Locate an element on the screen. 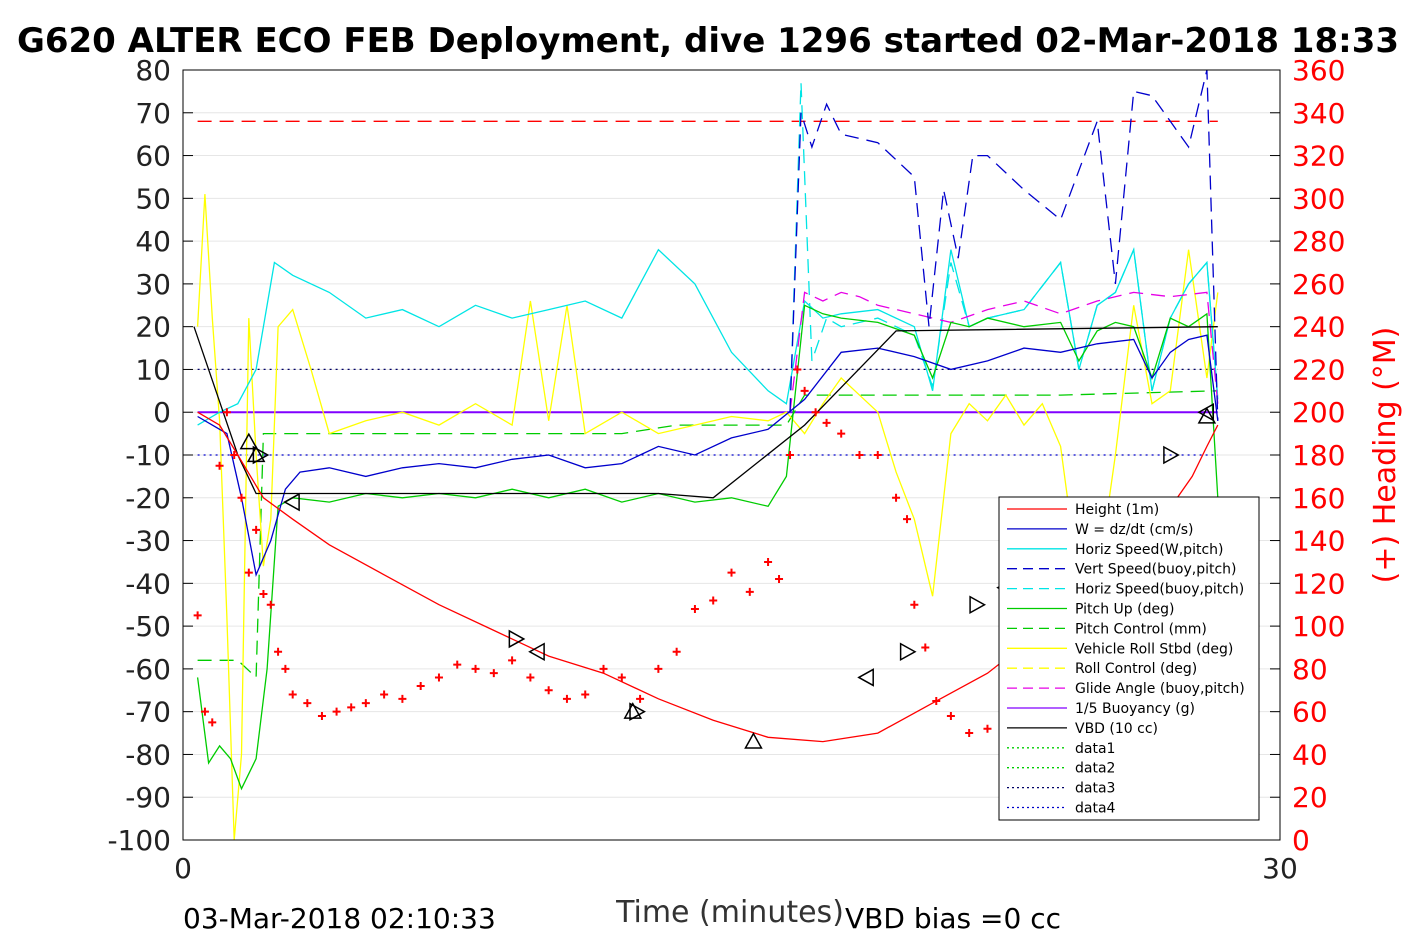  legend-label: Pitch Up (deg) is located at coordinates (1124, 610).